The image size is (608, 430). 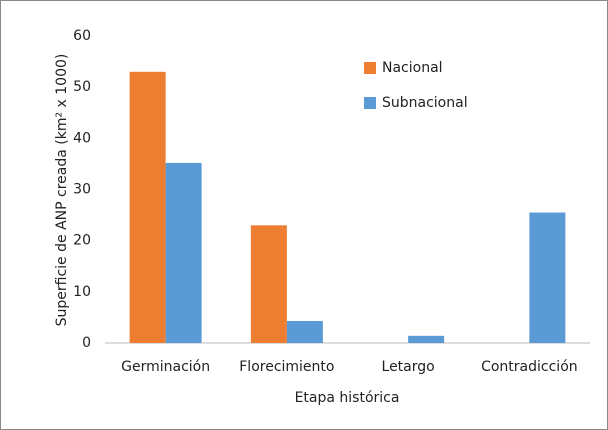 I want to click on x-tick-label: Contradicción, so click(x=529, y=367).